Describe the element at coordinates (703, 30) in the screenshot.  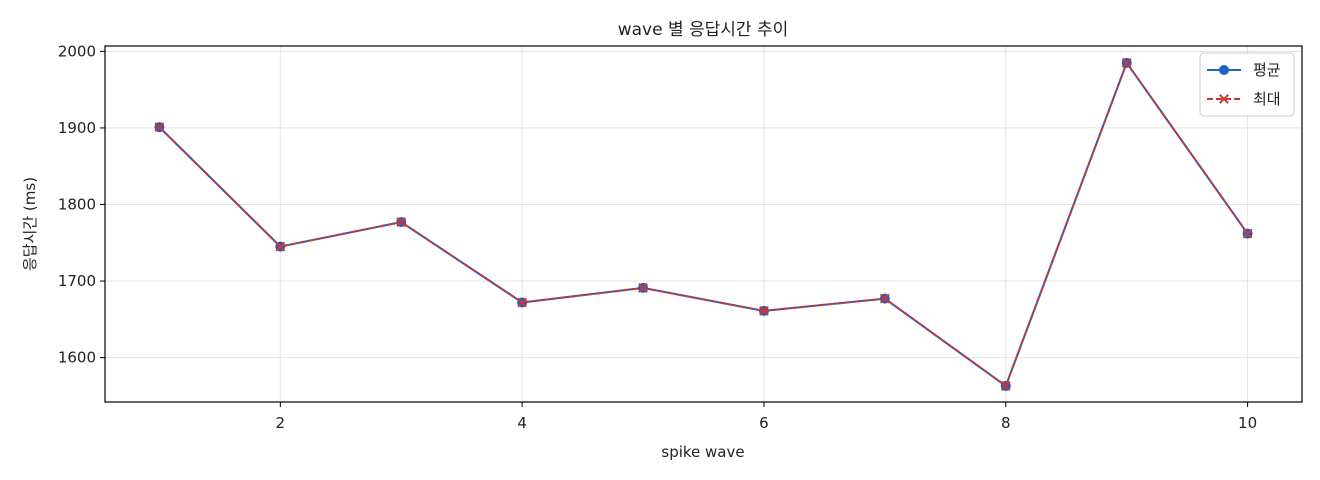
I see `chart-title: wave 별 응답시간 추이` at that location.